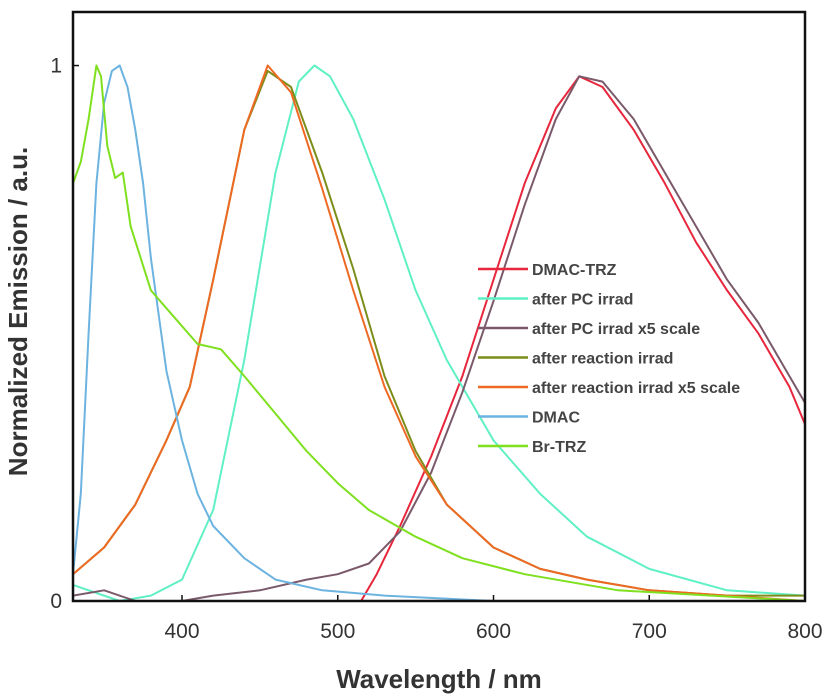 This screenshot has width=831, height=699. Describe the element at coordinates (804, 631) in the screenshot. I see `x-tick-label: 800` at that location.